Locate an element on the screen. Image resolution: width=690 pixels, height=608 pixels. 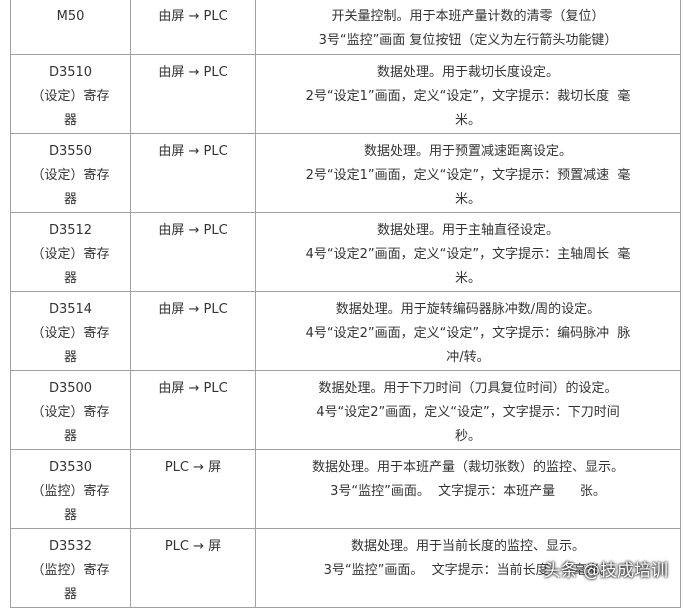
cell-line: D3532 is located at coordinates (70, 546).